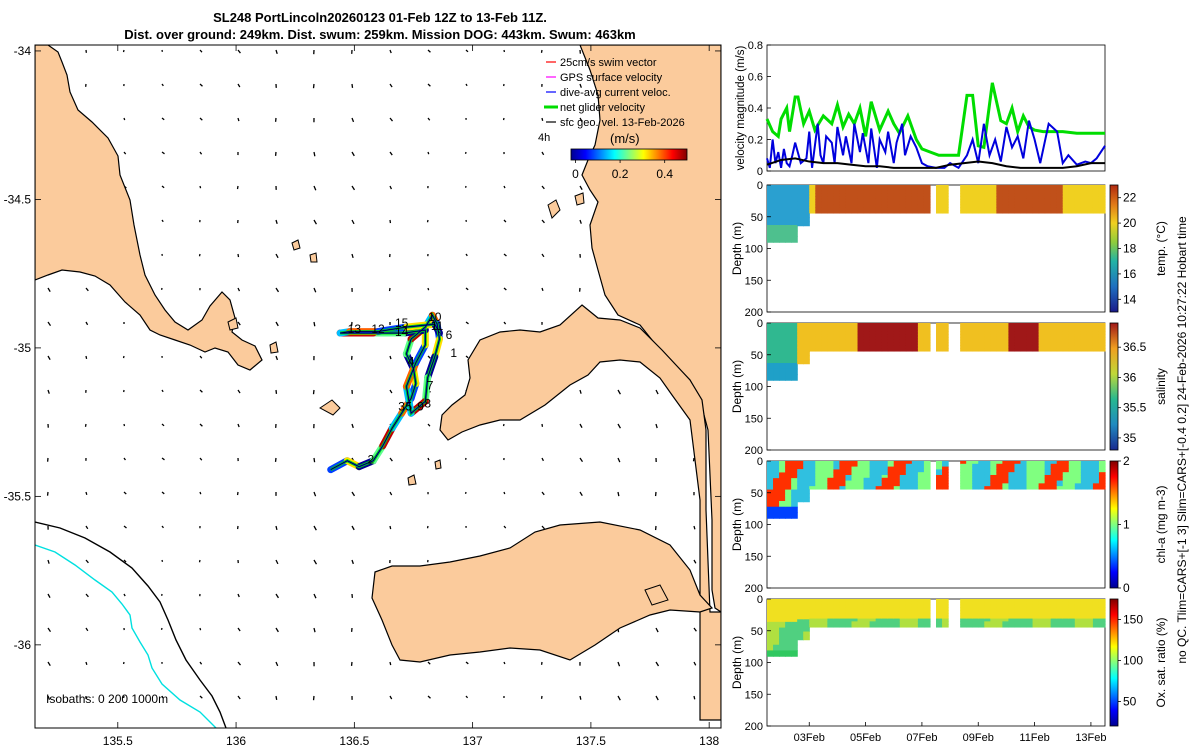 This screenshot has height=750, width=1200. What do you see at coordinates (754, 664) in the screenshot?
I see `section-ytick-label: 100` at bounding box center [754, 664].